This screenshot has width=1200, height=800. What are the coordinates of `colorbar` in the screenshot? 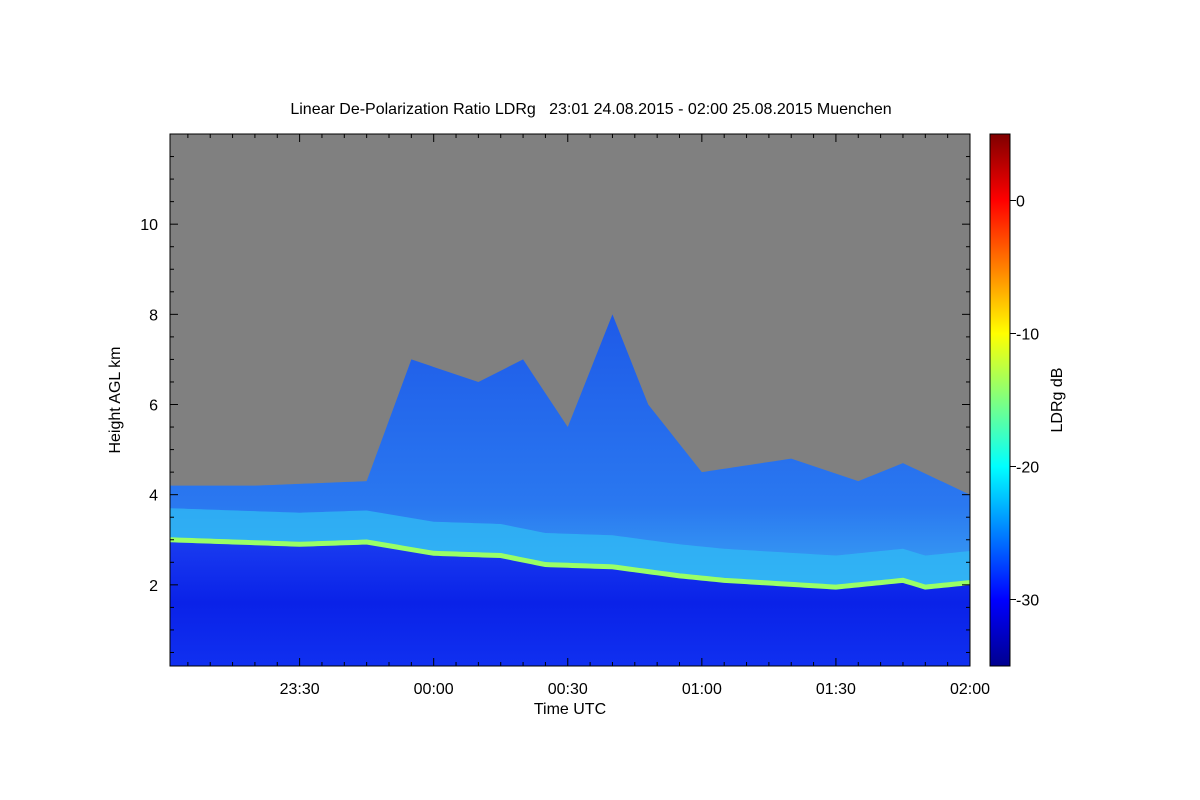 It's located at (1000, 400).